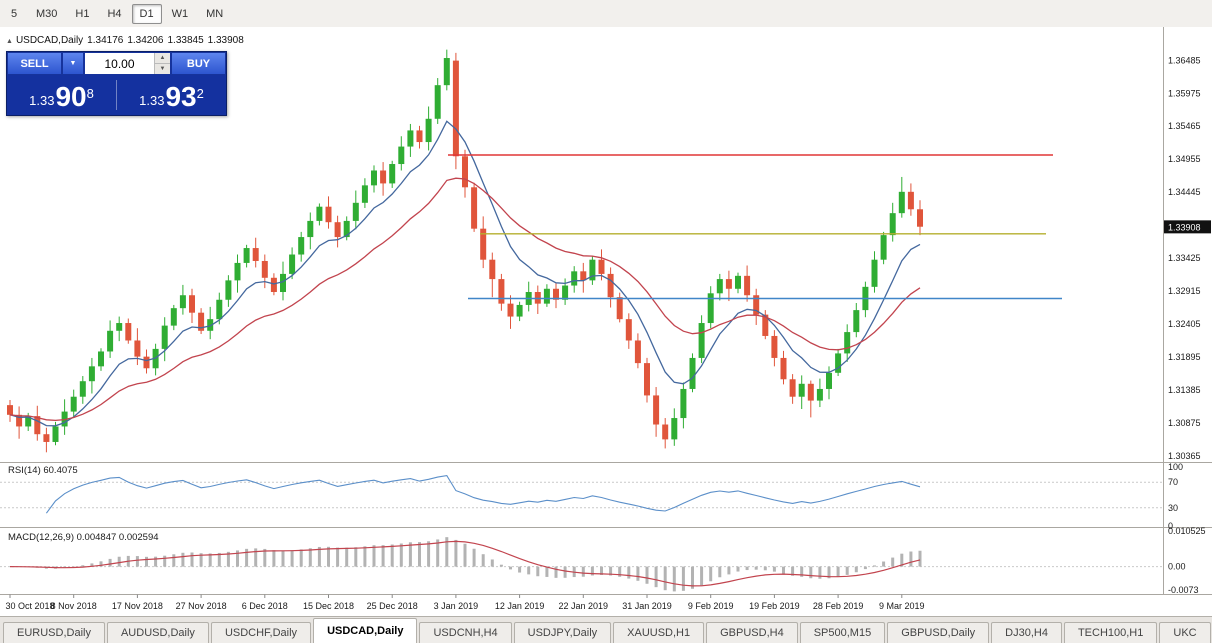  Describe the element at coordinates (119, 63) in the screenshot. I see `volume-input` at that location.